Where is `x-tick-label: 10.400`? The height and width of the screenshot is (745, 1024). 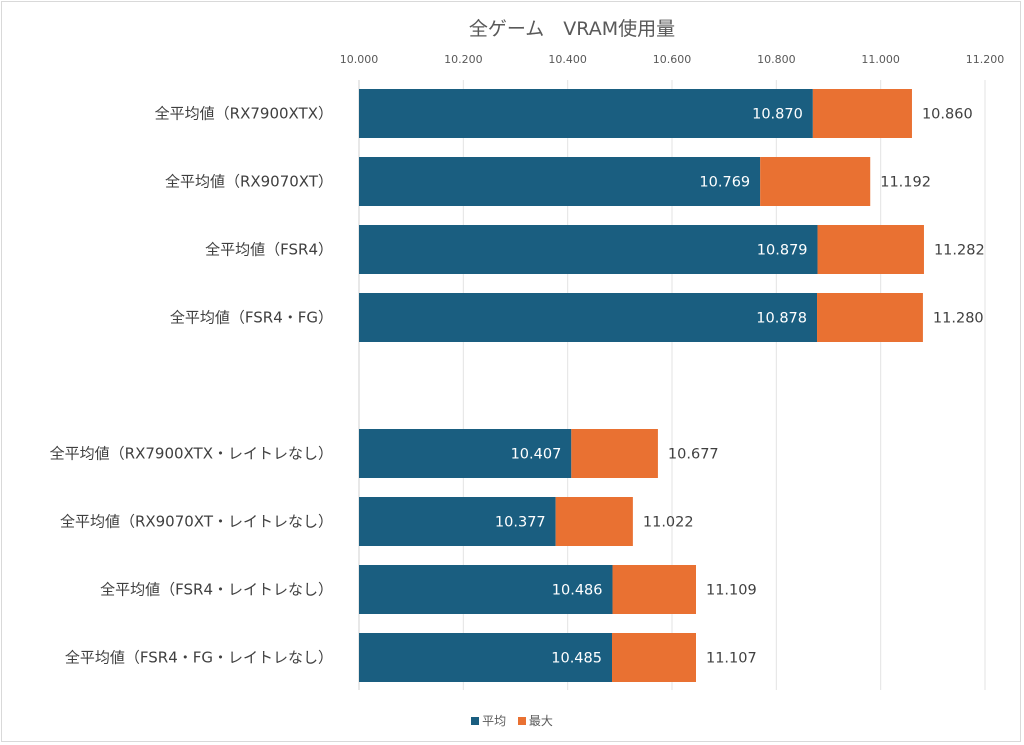
x-tick-label: 10.400 is located at coordinates (567, 59).